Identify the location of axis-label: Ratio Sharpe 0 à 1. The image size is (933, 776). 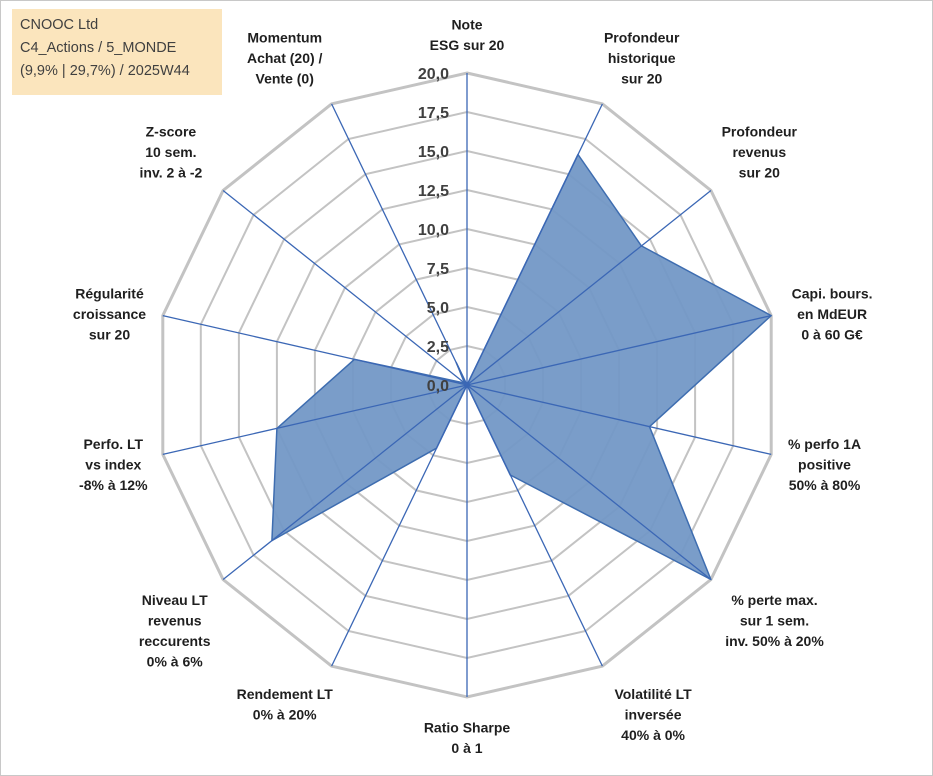
(467, 738).